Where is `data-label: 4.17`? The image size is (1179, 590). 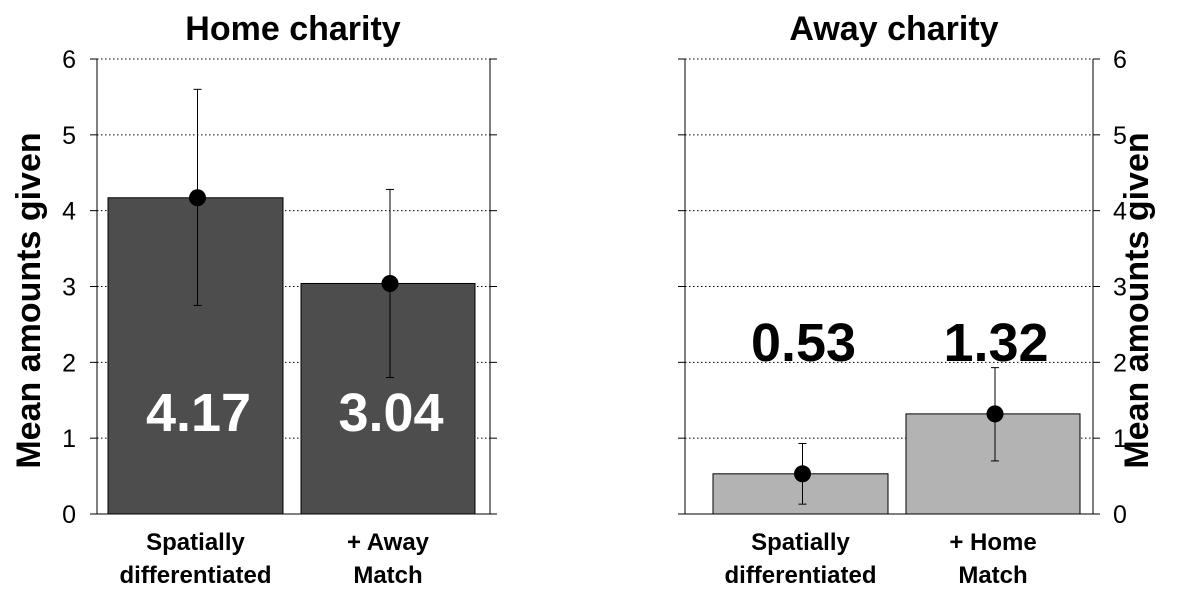
data-label: 4.17 is located at coordinates (198, 413).